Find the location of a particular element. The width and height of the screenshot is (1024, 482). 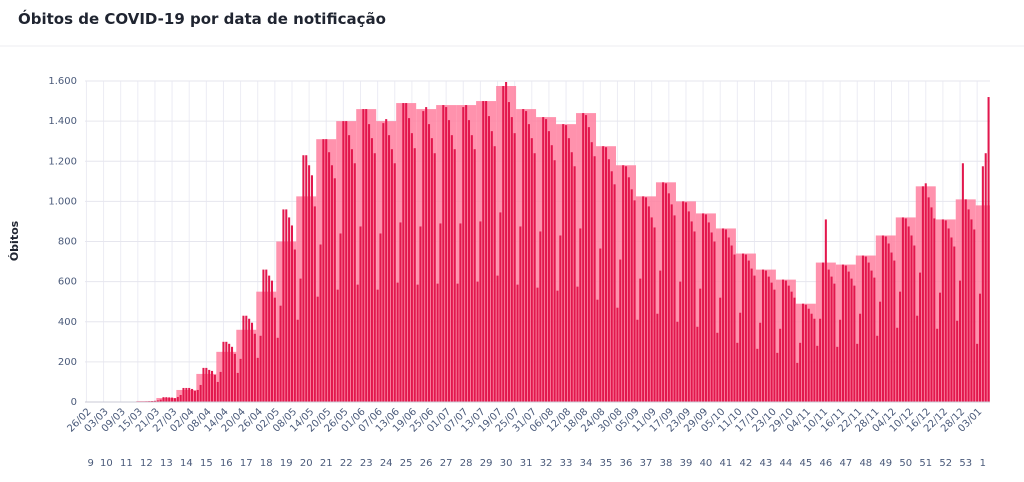

week-label: 43 is located at coordinates (766, 463).